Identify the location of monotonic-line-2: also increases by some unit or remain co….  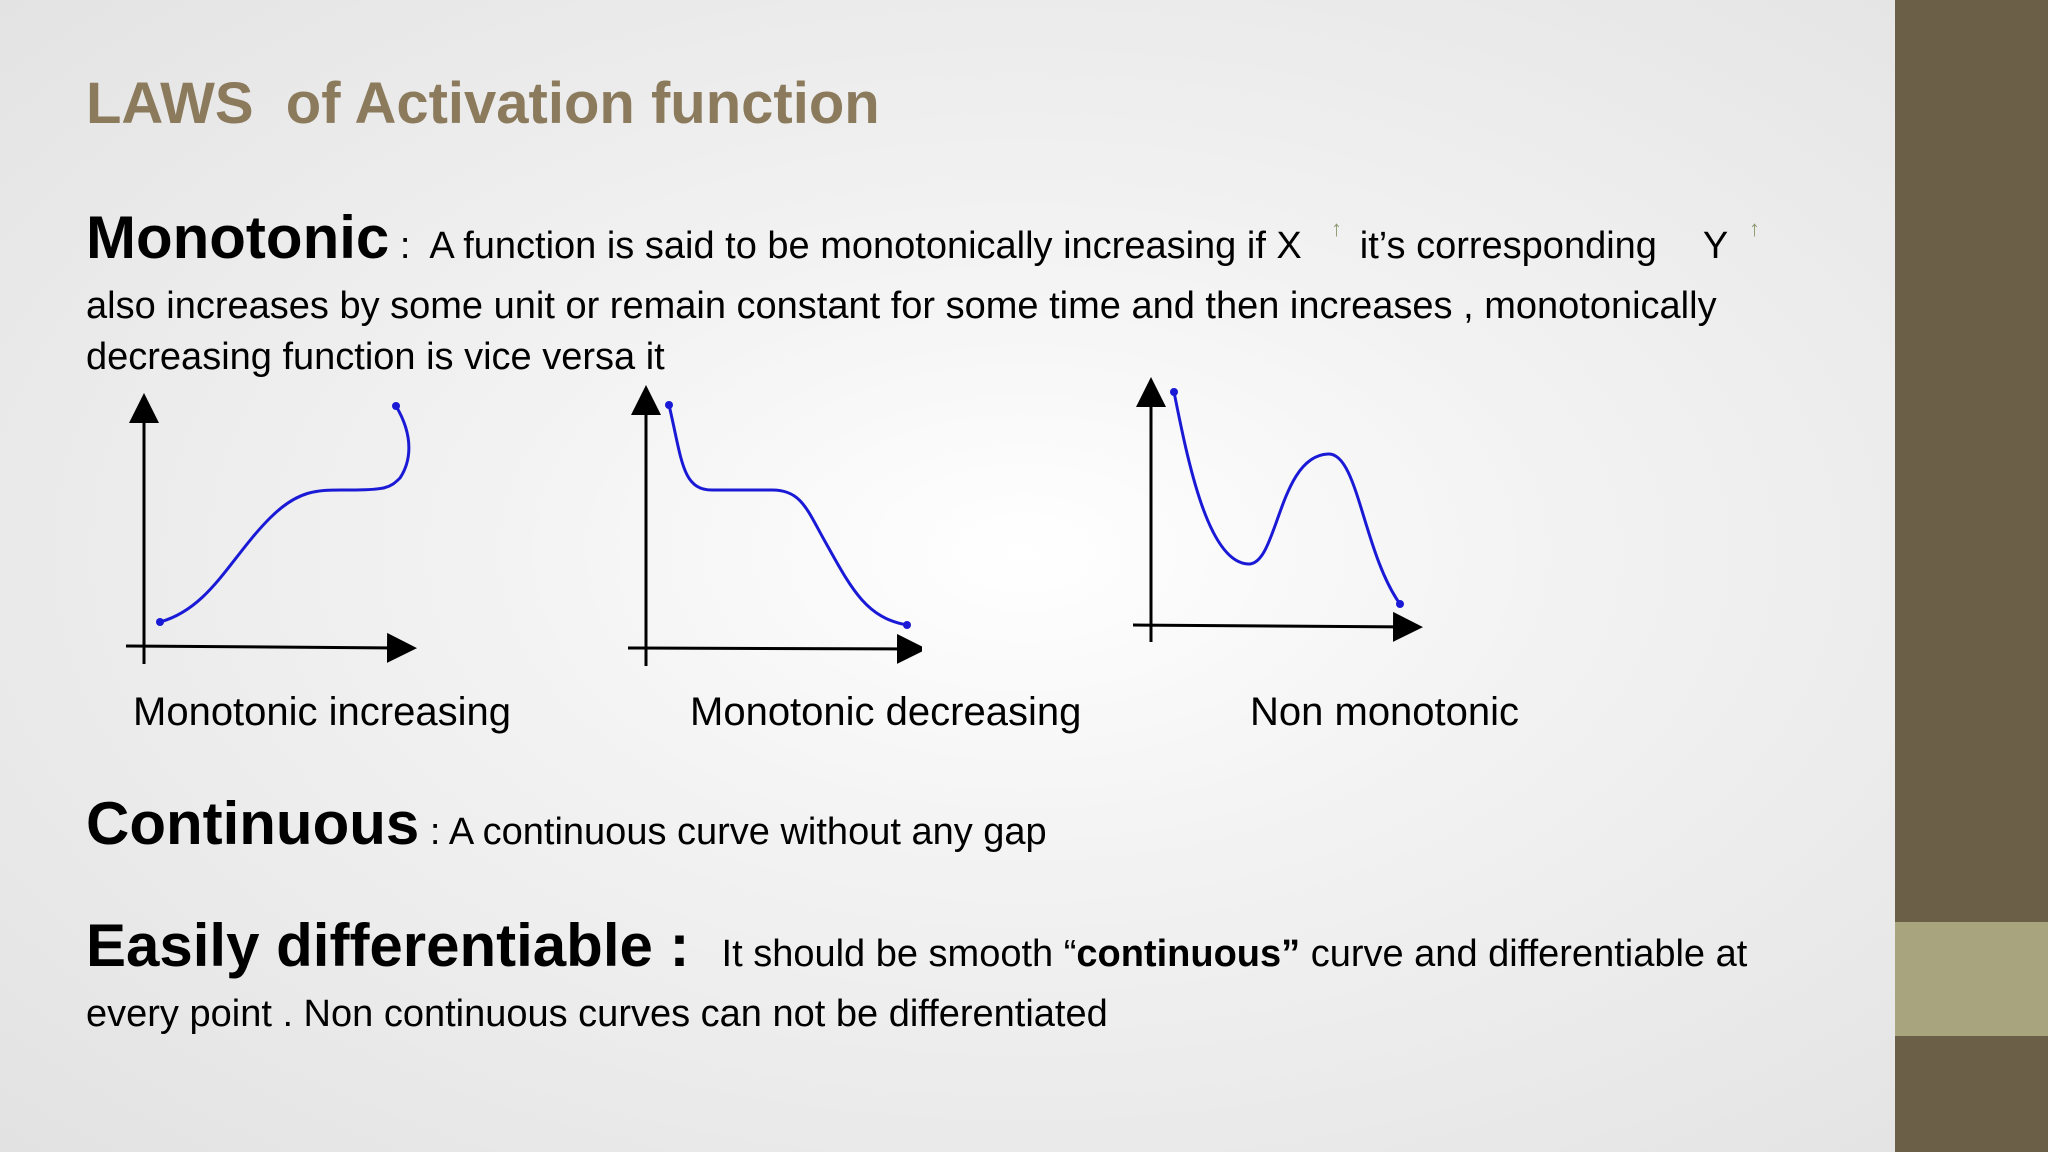
(901, 306).